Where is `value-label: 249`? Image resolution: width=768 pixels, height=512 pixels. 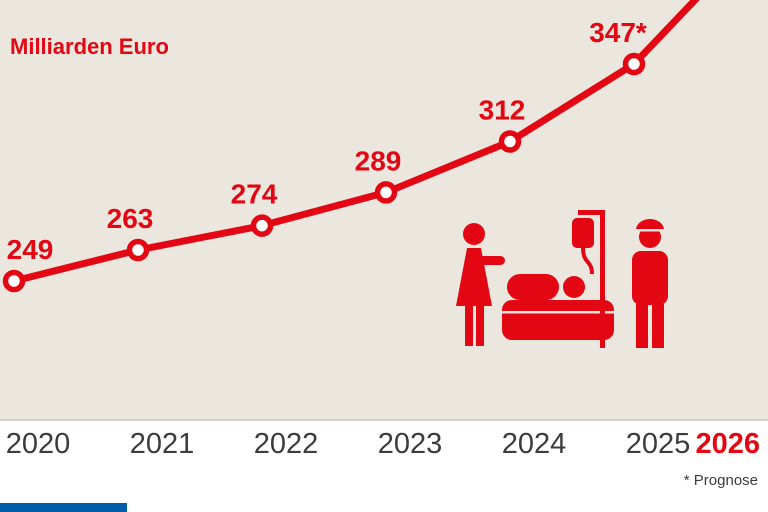 value-label: 249 is located at coordinates (30, 249).